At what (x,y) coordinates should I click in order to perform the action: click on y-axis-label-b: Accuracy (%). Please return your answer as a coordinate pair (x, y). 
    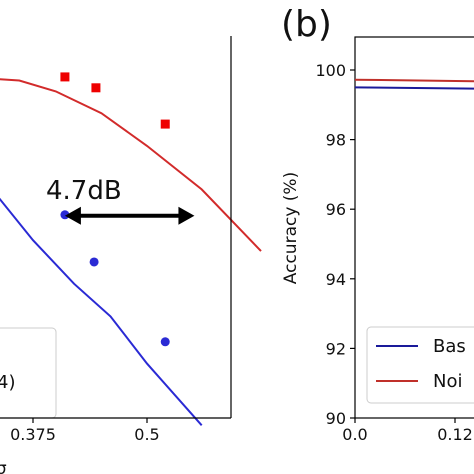
    Looking at the image, I should click on (291, 228).